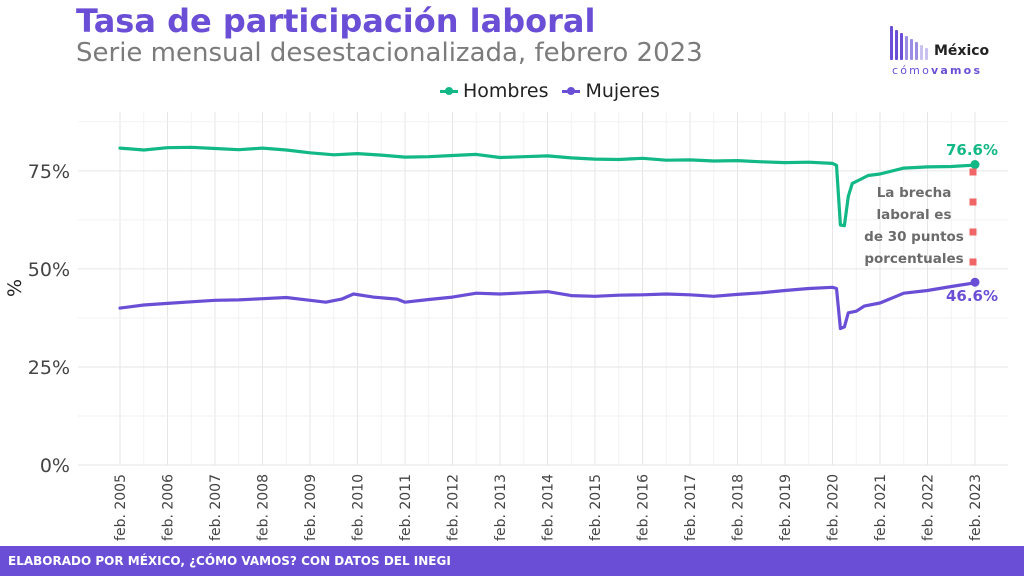  Describe the element at coordinates (975, 165) in the screenshot. I see `series-endpoint-hombres` at that location.